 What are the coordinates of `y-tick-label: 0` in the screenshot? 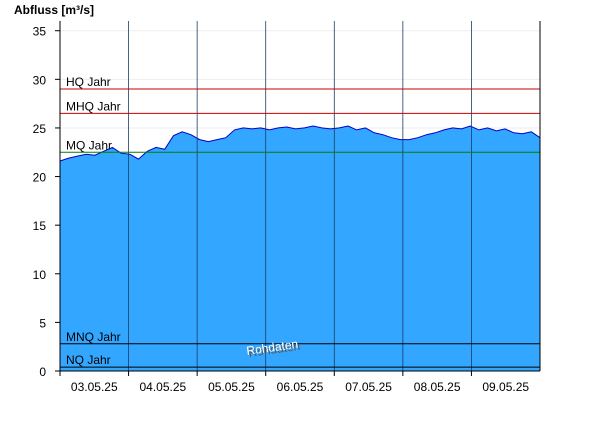 It's located at (42, 372).